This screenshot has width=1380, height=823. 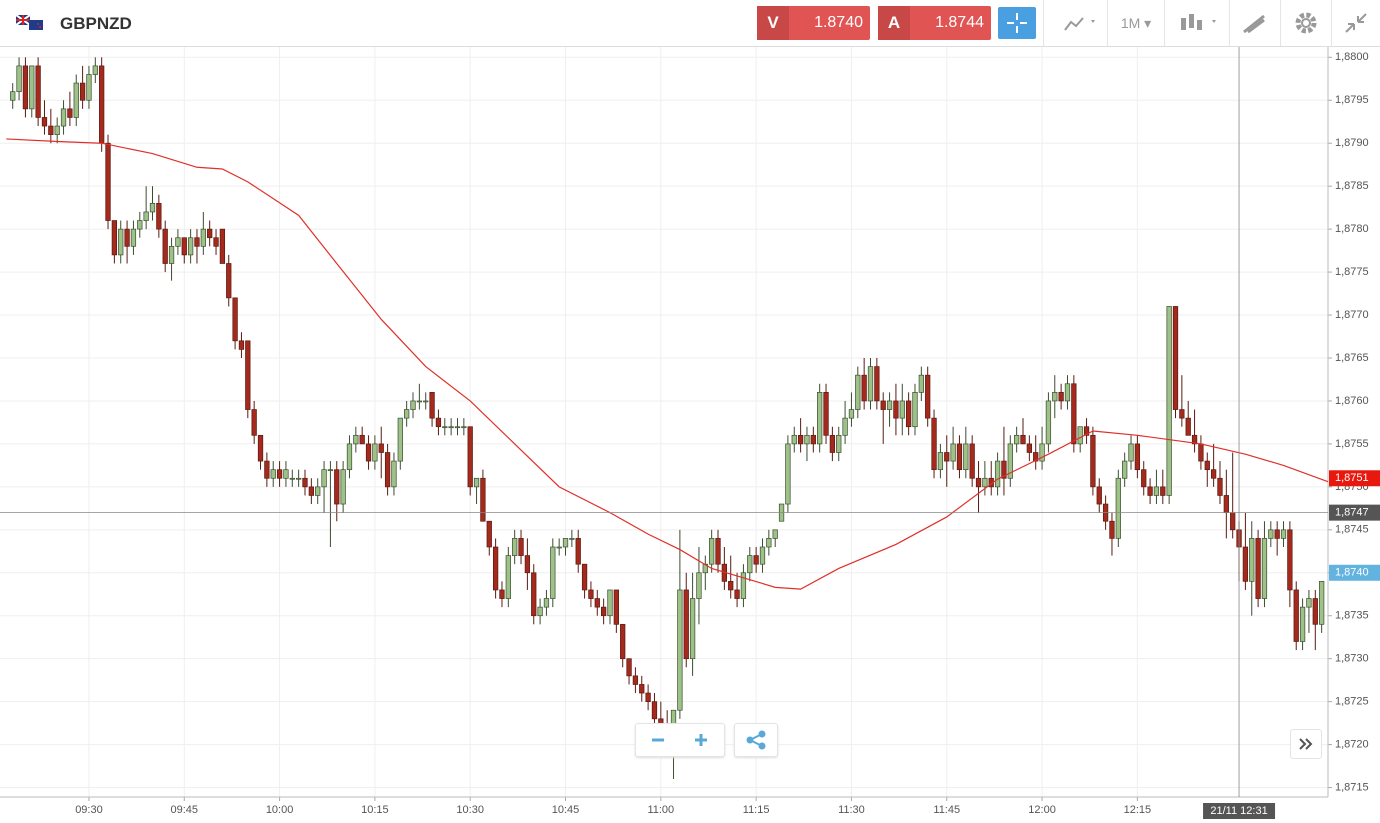 What do you see at coordinates (679, 740) in the screenshot?
I see `zoom-icons` at bounding box center [679, 740].